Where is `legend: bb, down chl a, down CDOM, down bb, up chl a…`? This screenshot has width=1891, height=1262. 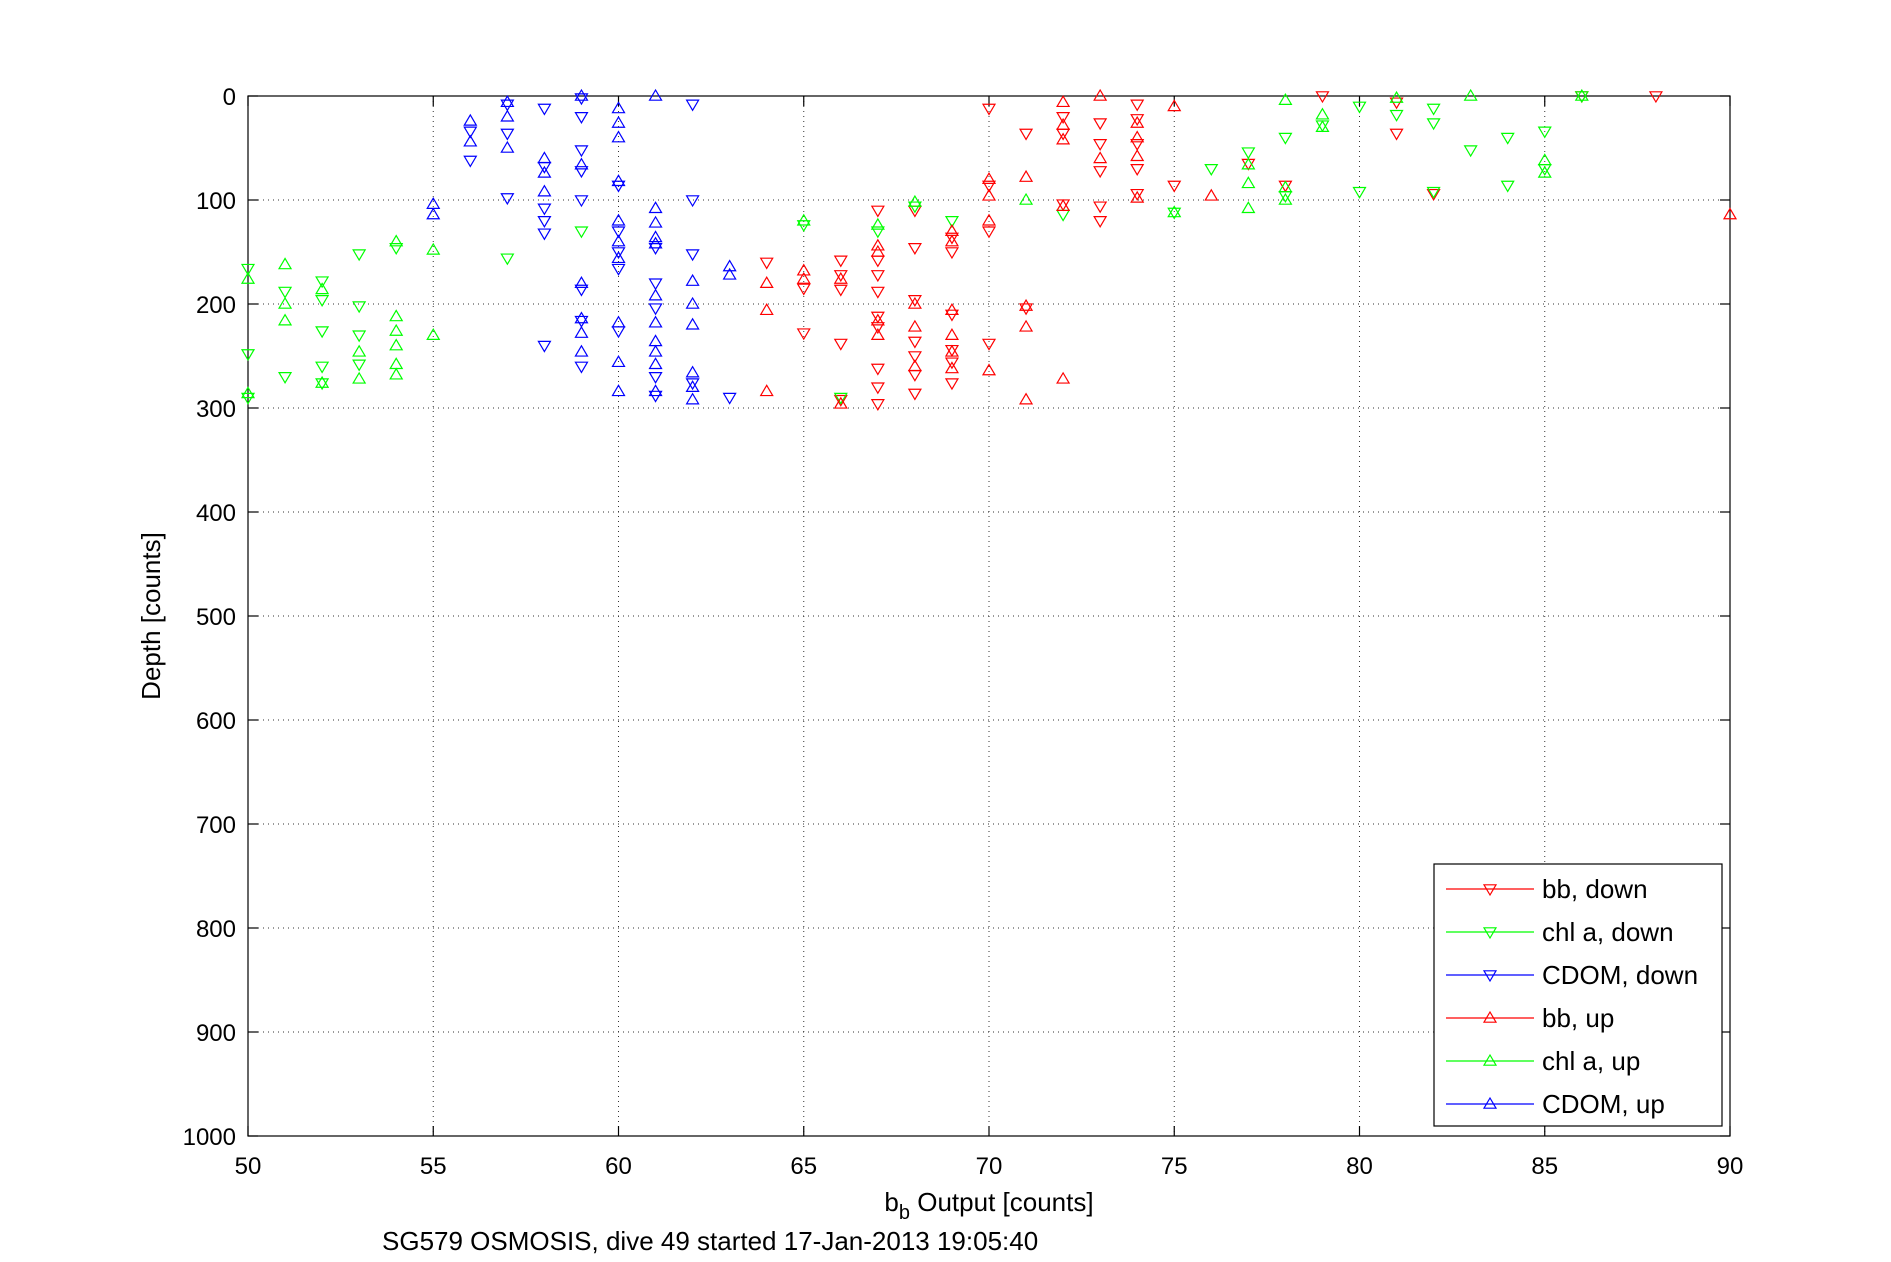 legend: bb, down chl a, down CDOM, down bb, up chl a… is located at coordinates (1578, 995).